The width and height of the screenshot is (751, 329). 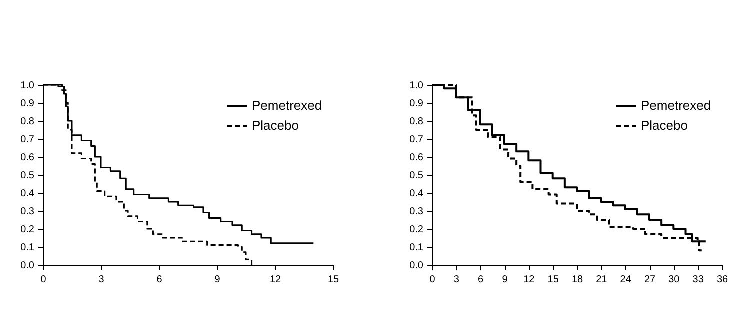 I want to click on x-tick-label: 27, so click(x=650, y=280).